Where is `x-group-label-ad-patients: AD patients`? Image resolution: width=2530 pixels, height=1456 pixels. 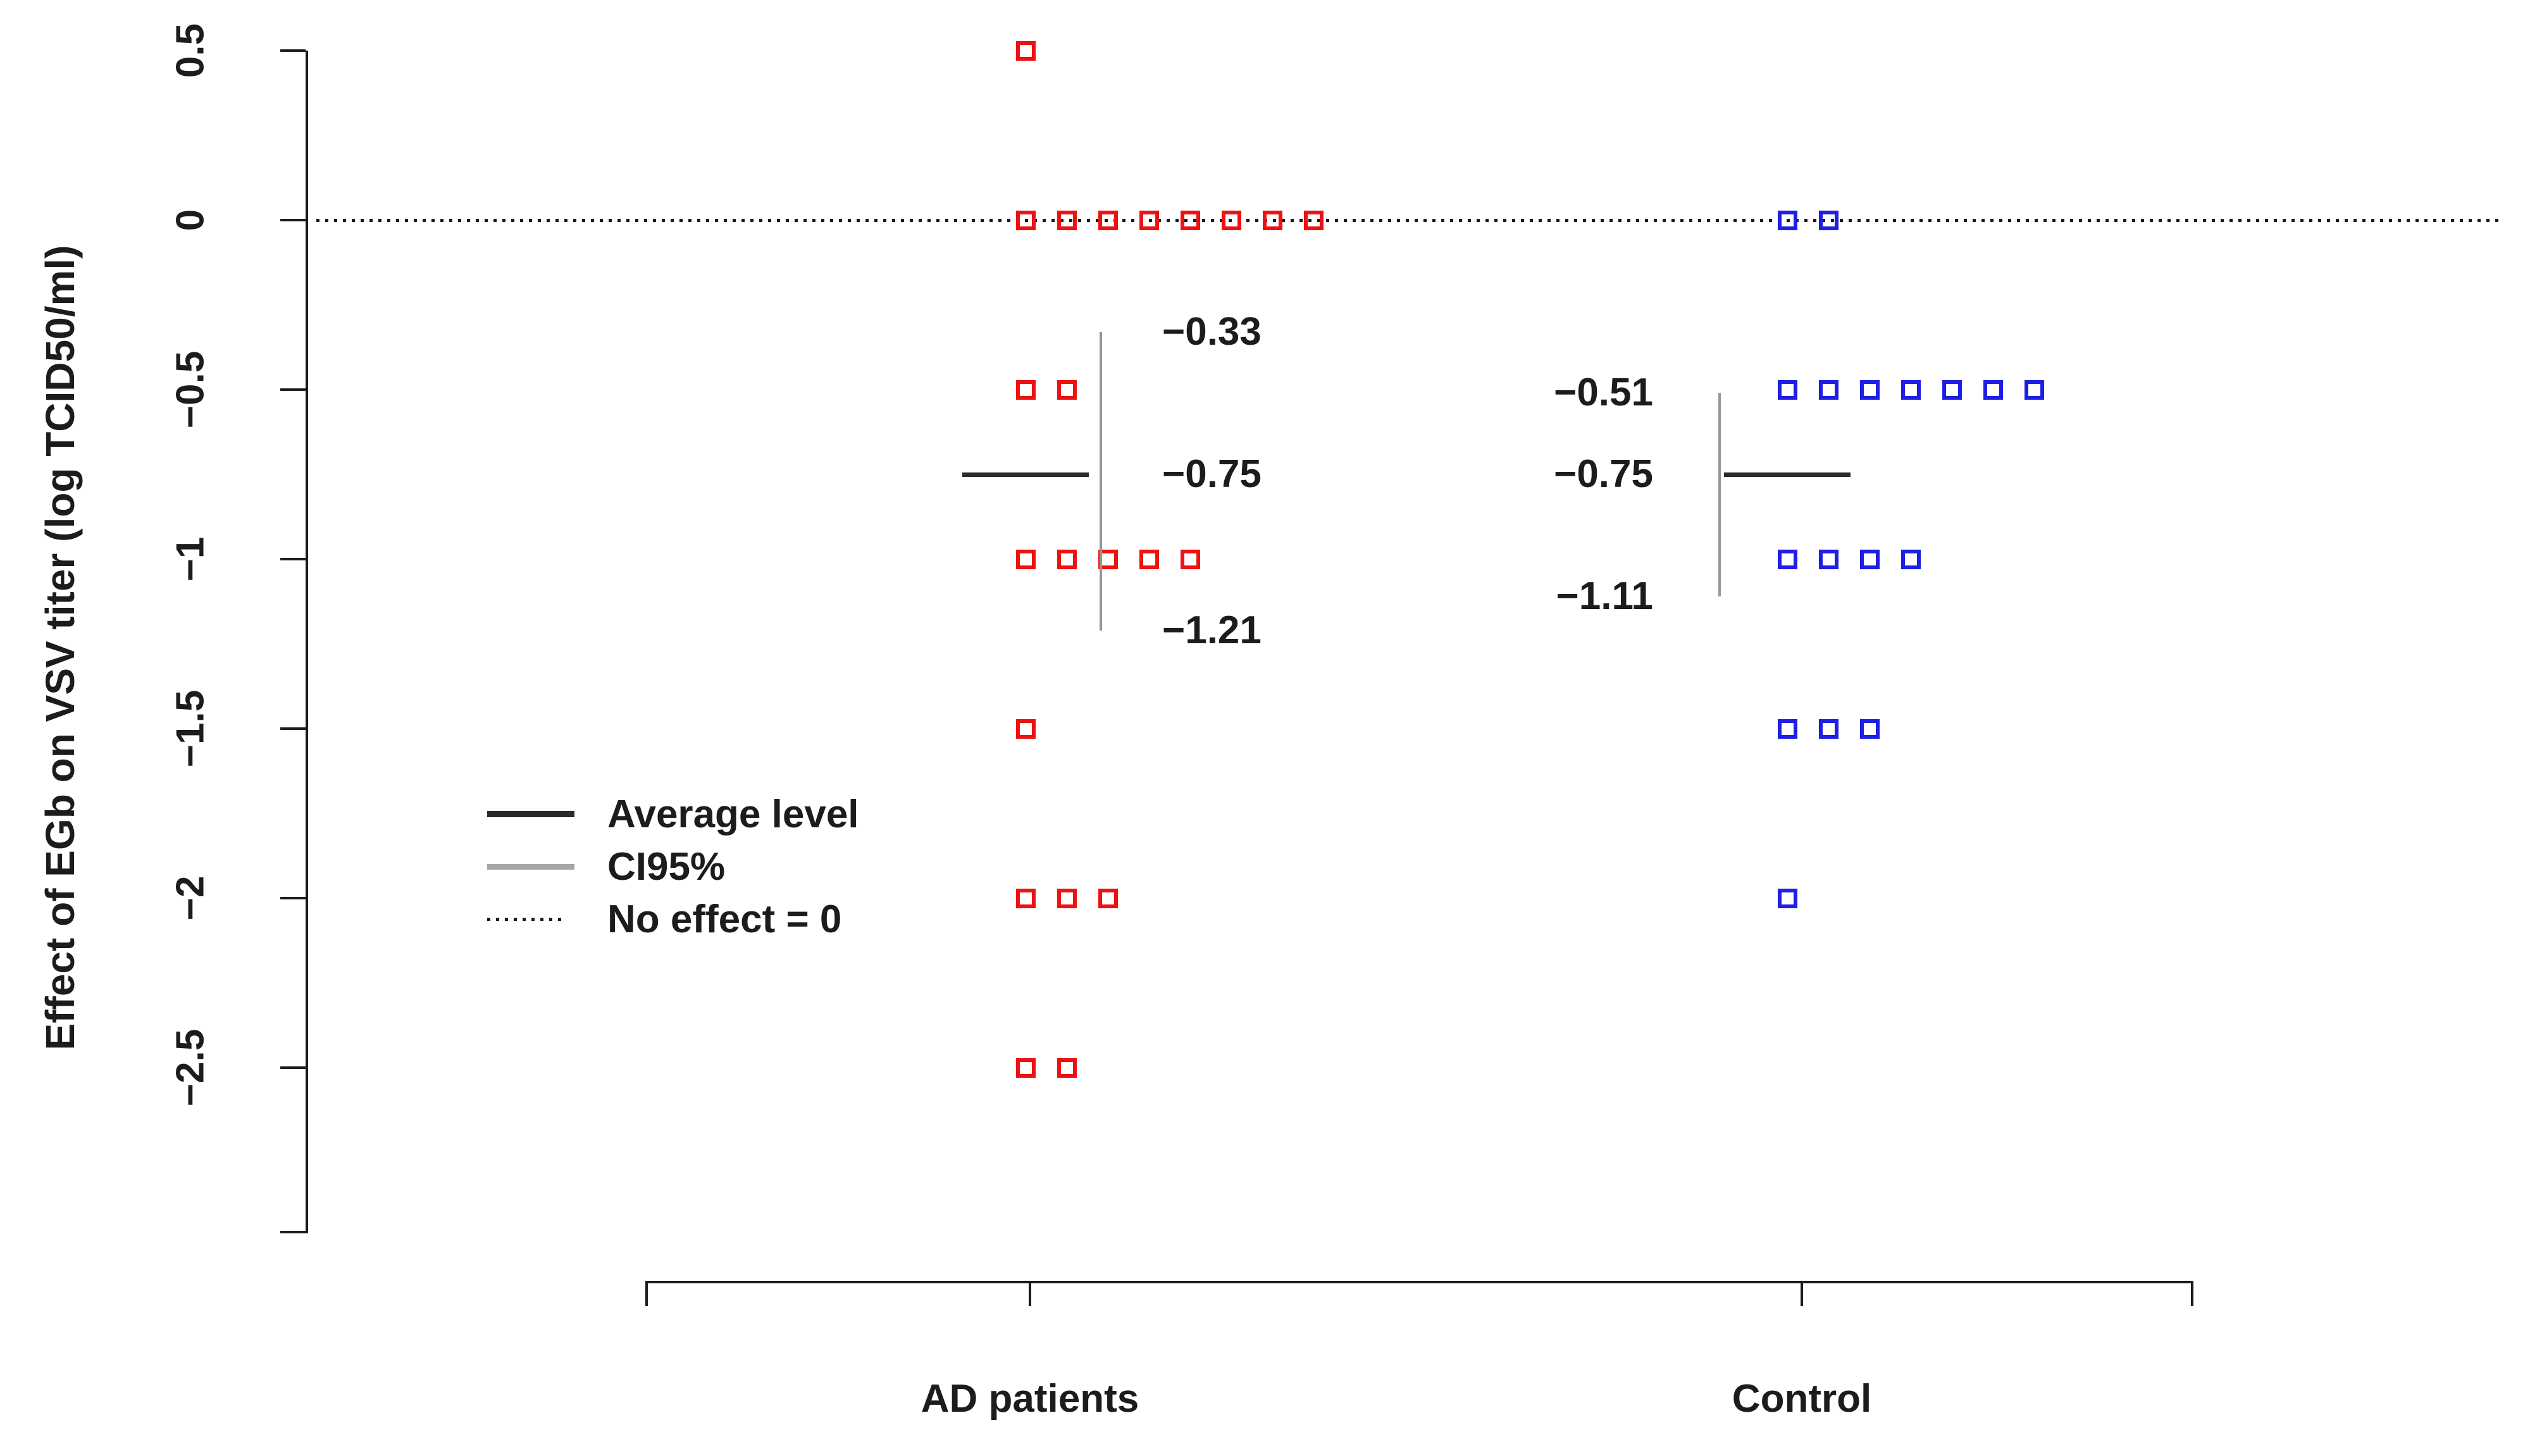
x-group-label-ad-patients: AD patients is located at coordinates (1030, 1399).